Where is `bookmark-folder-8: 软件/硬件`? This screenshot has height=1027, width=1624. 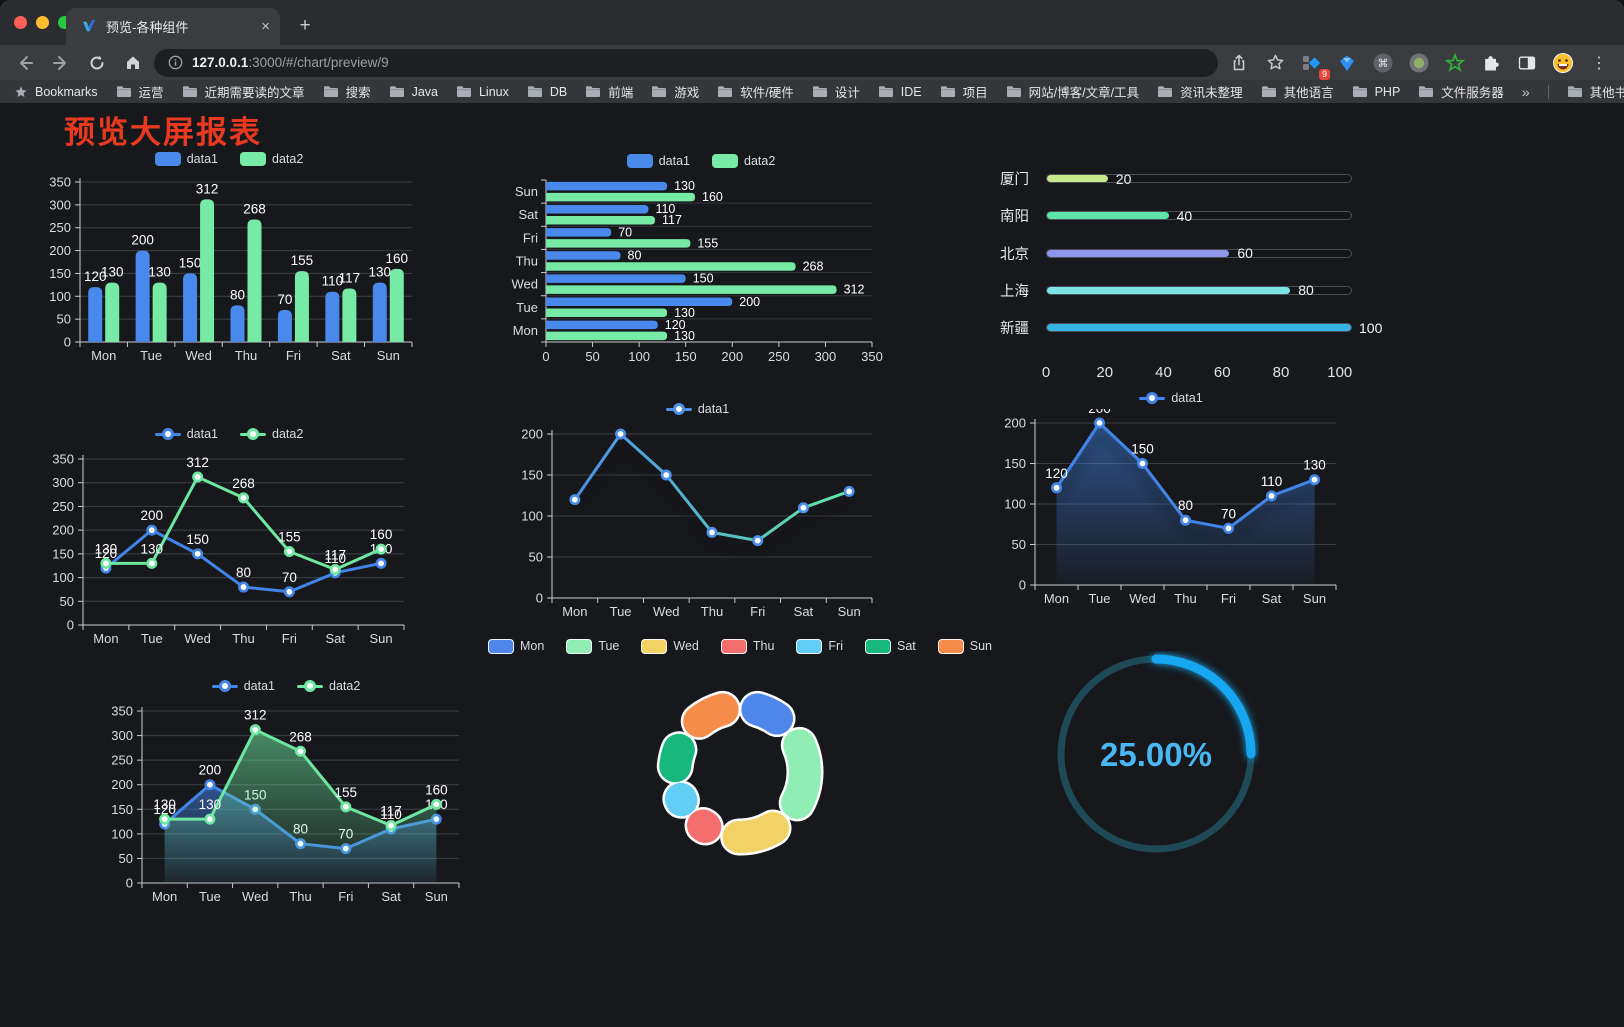 bookmark-folder-8: 软件/硬件 is located at coordinates (755, 91).